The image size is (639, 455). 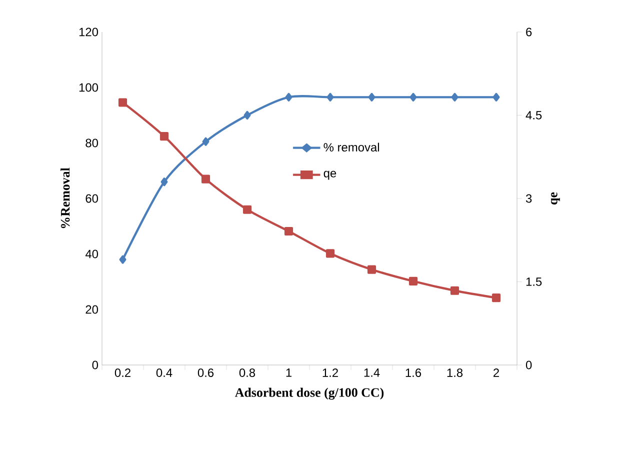 What do you see at coordinates (91, 254) in the screenshot?
I see `y-tick-label: 40` at bounding box center [91, 254].